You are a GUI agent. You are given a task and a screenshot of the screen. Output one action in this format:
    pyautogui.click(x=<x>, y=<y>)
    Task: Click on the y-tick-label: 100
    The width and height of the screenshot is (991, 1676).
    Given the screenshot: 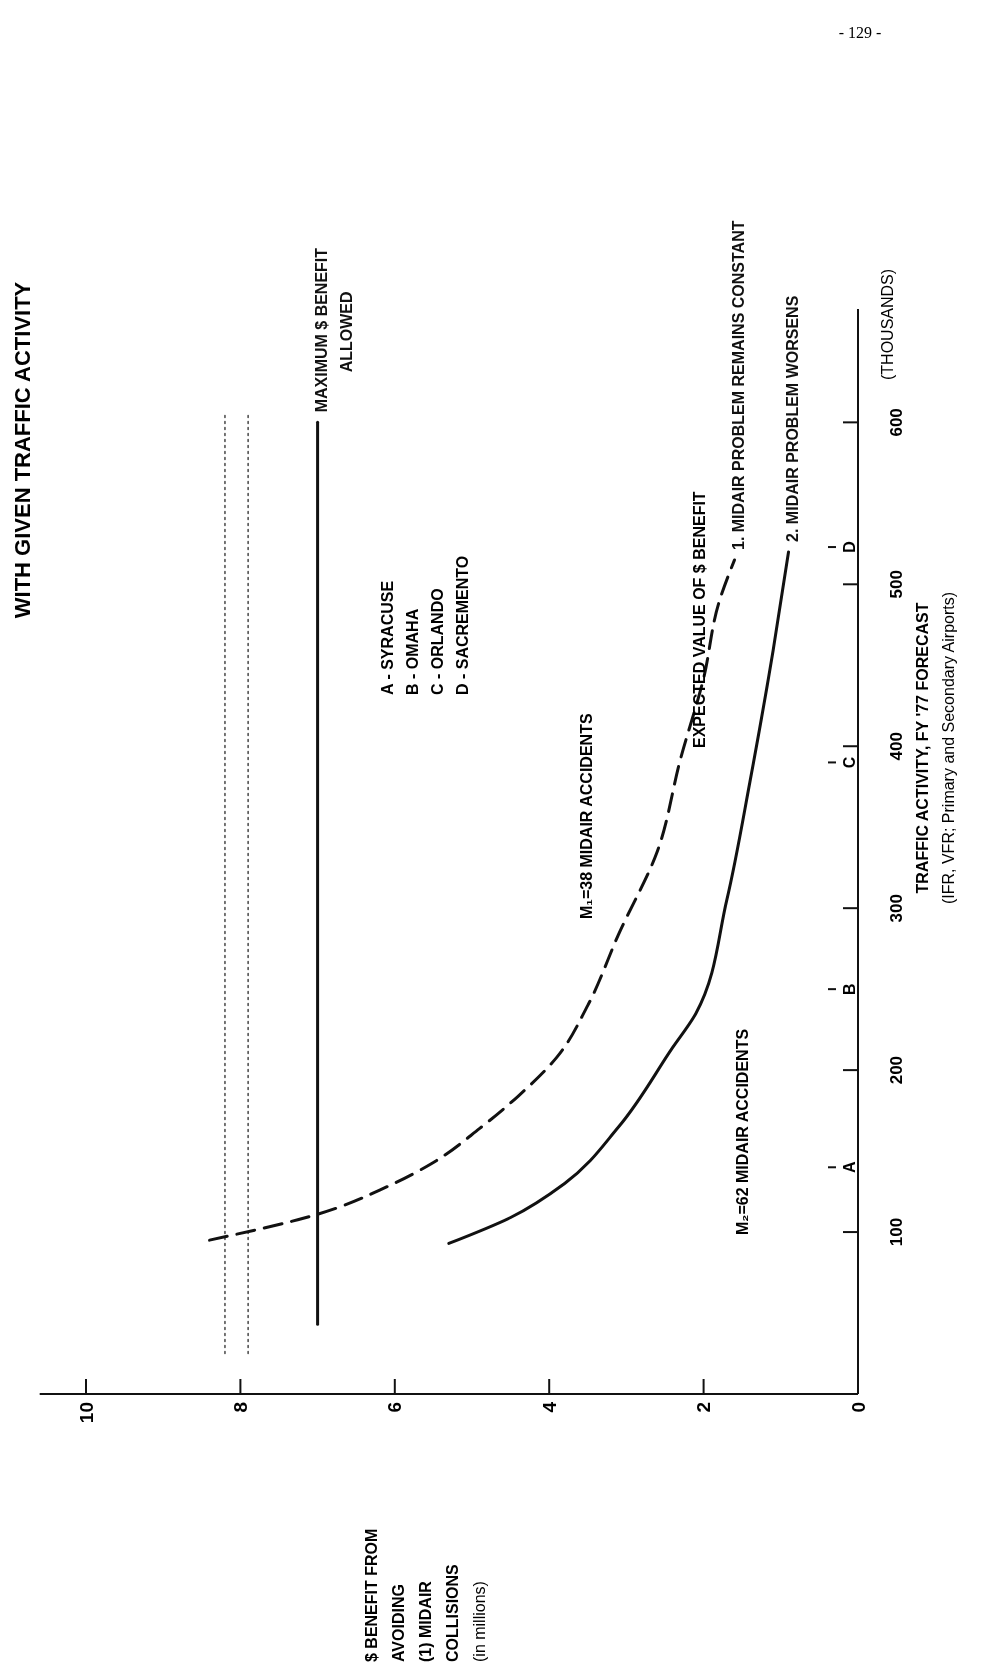 What is the action you would take?
    pyautogui.click(x=896, y=1232)
    